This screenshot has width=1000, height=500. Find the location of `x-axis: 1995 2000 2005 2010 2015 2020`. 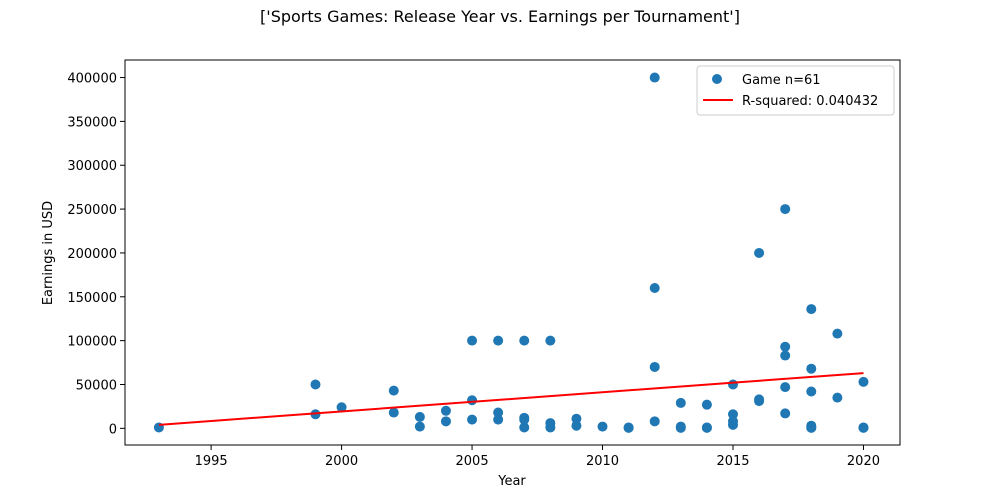

x-axis: 1995 2000 2005 2010 2015 2020 is located at coordinates (537, 457).